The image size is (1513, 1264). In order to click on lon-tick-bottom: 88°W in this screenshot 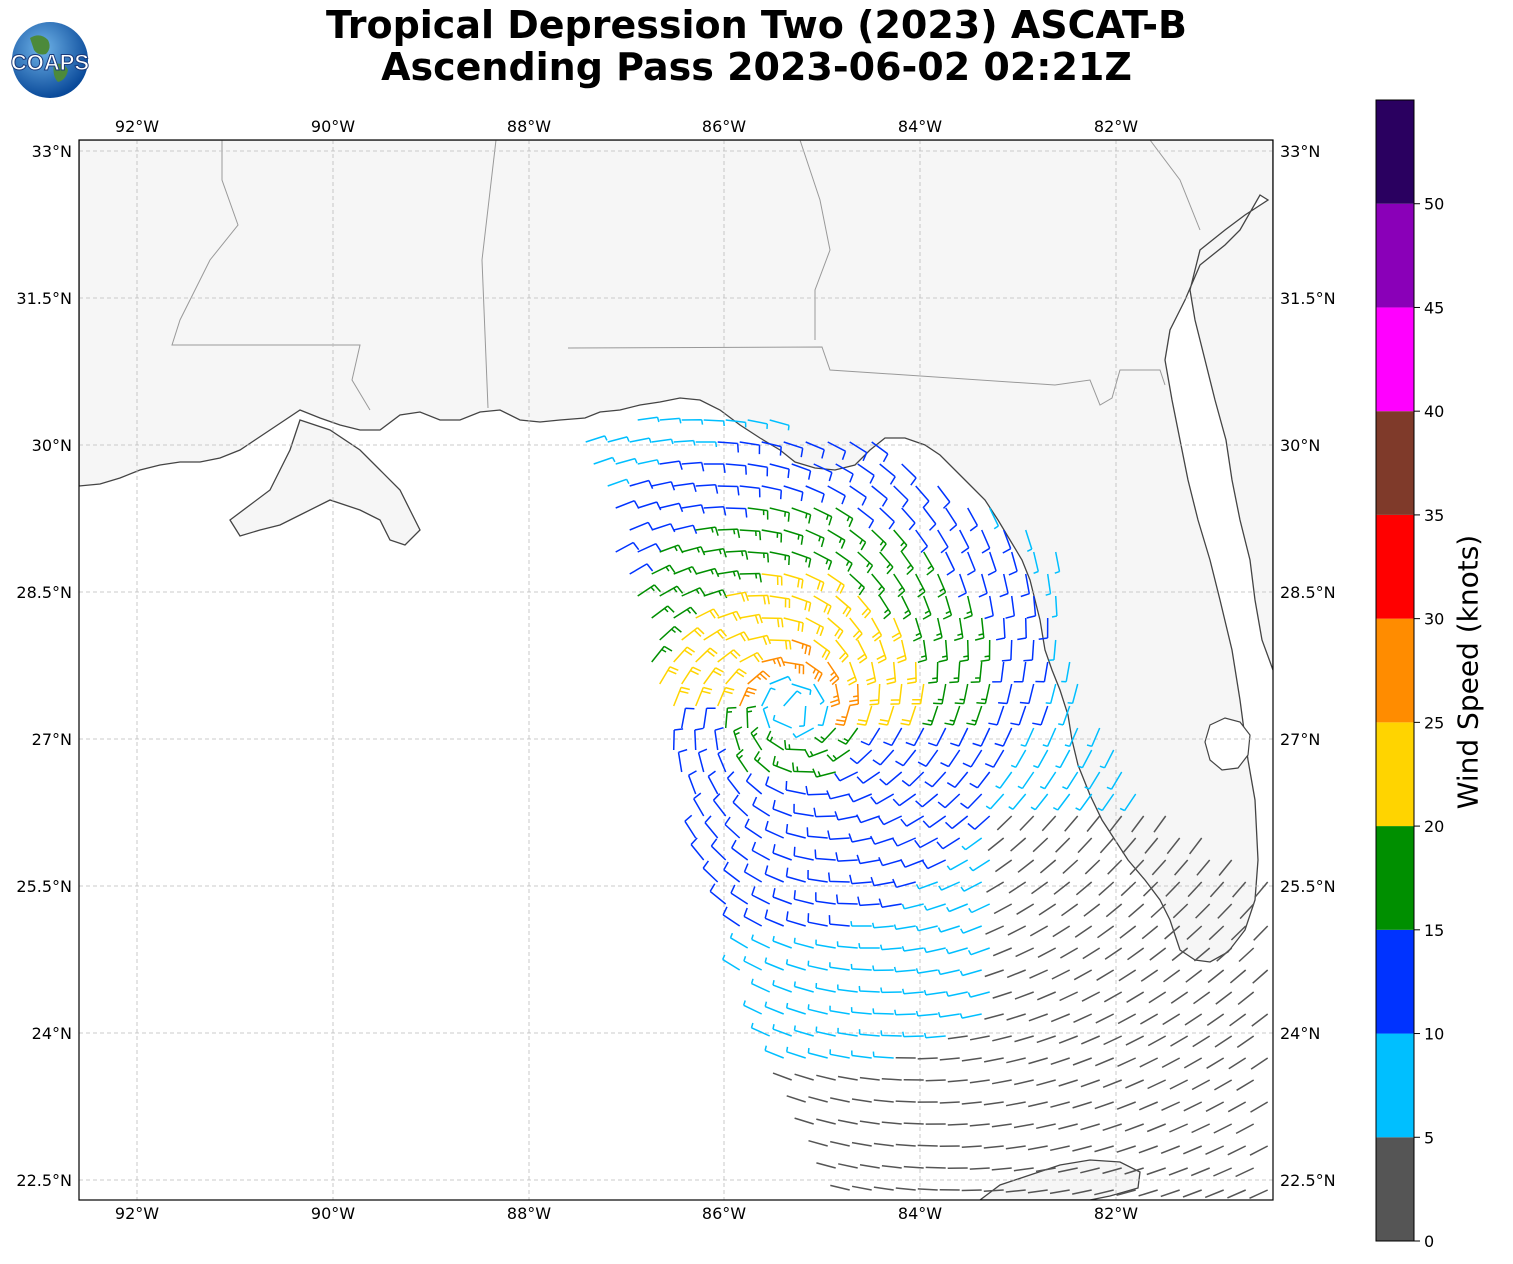, I will do `click(529, 1213)`.